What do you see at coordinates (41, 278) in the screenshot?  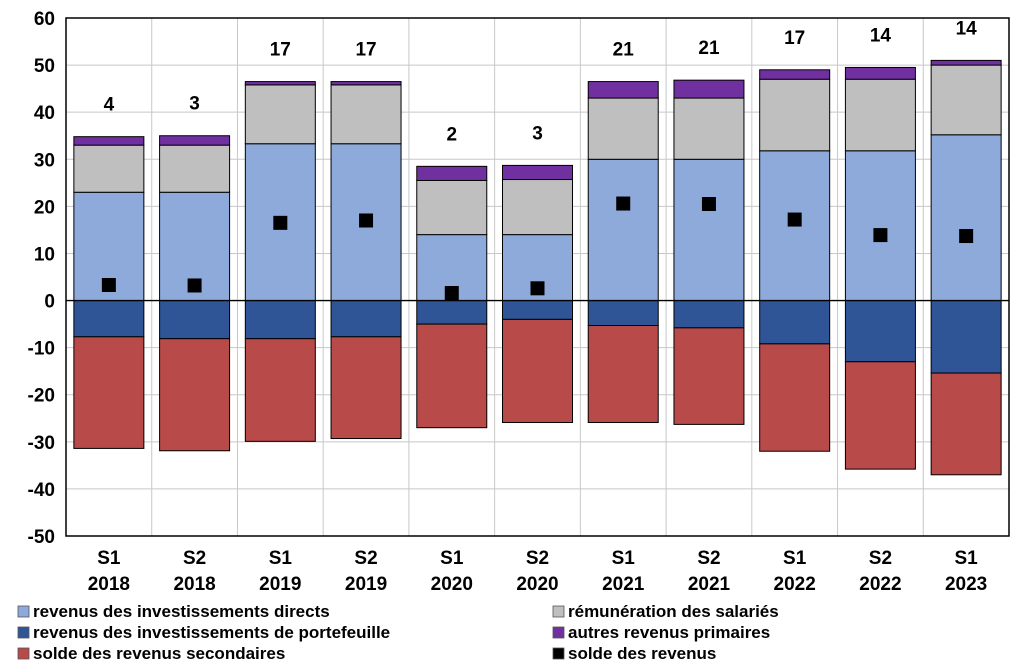 I see `y-axis-ticks: 60 50 40 30 20 10 0 -10 -20 -30 -40 -50` at bounding box center [41, 278].